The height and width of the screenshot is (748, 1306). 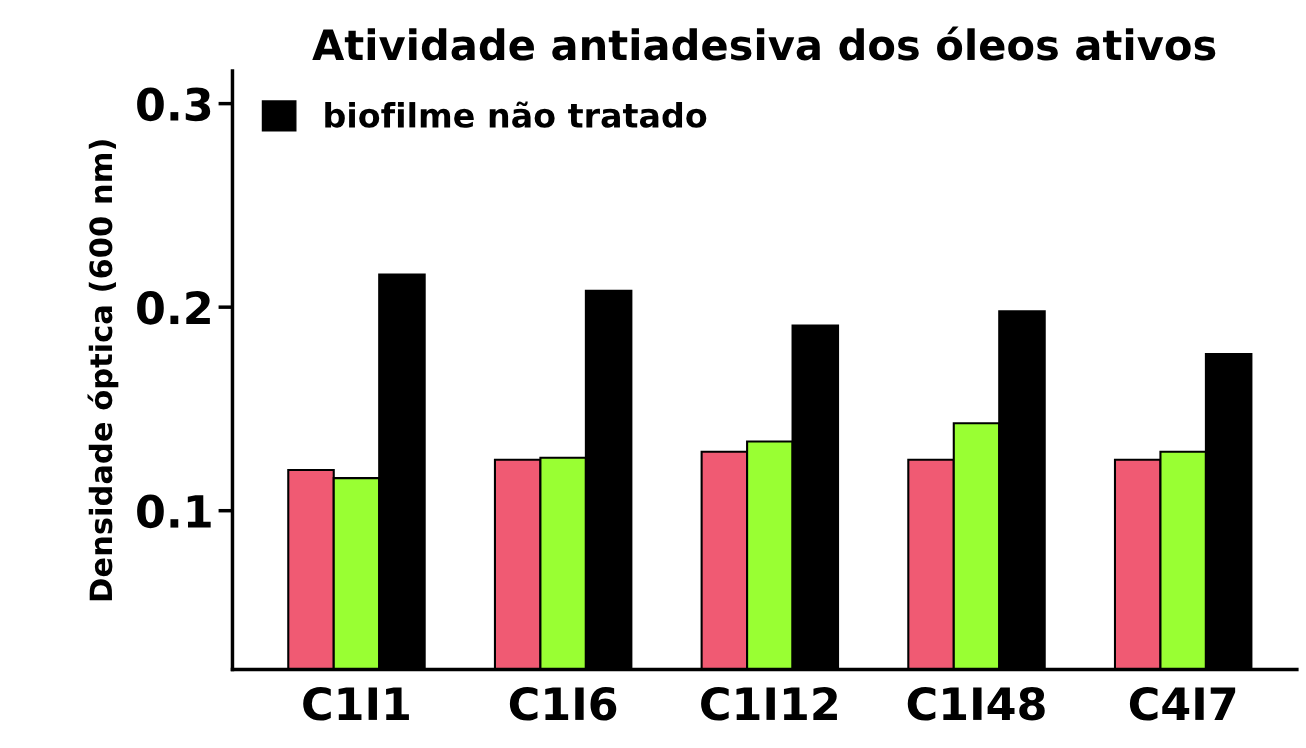 What do you see at coordinates (516, 114) in the screenshot?
I see `legend-label: biofilme não tratado` at bounding box center [516, 114].